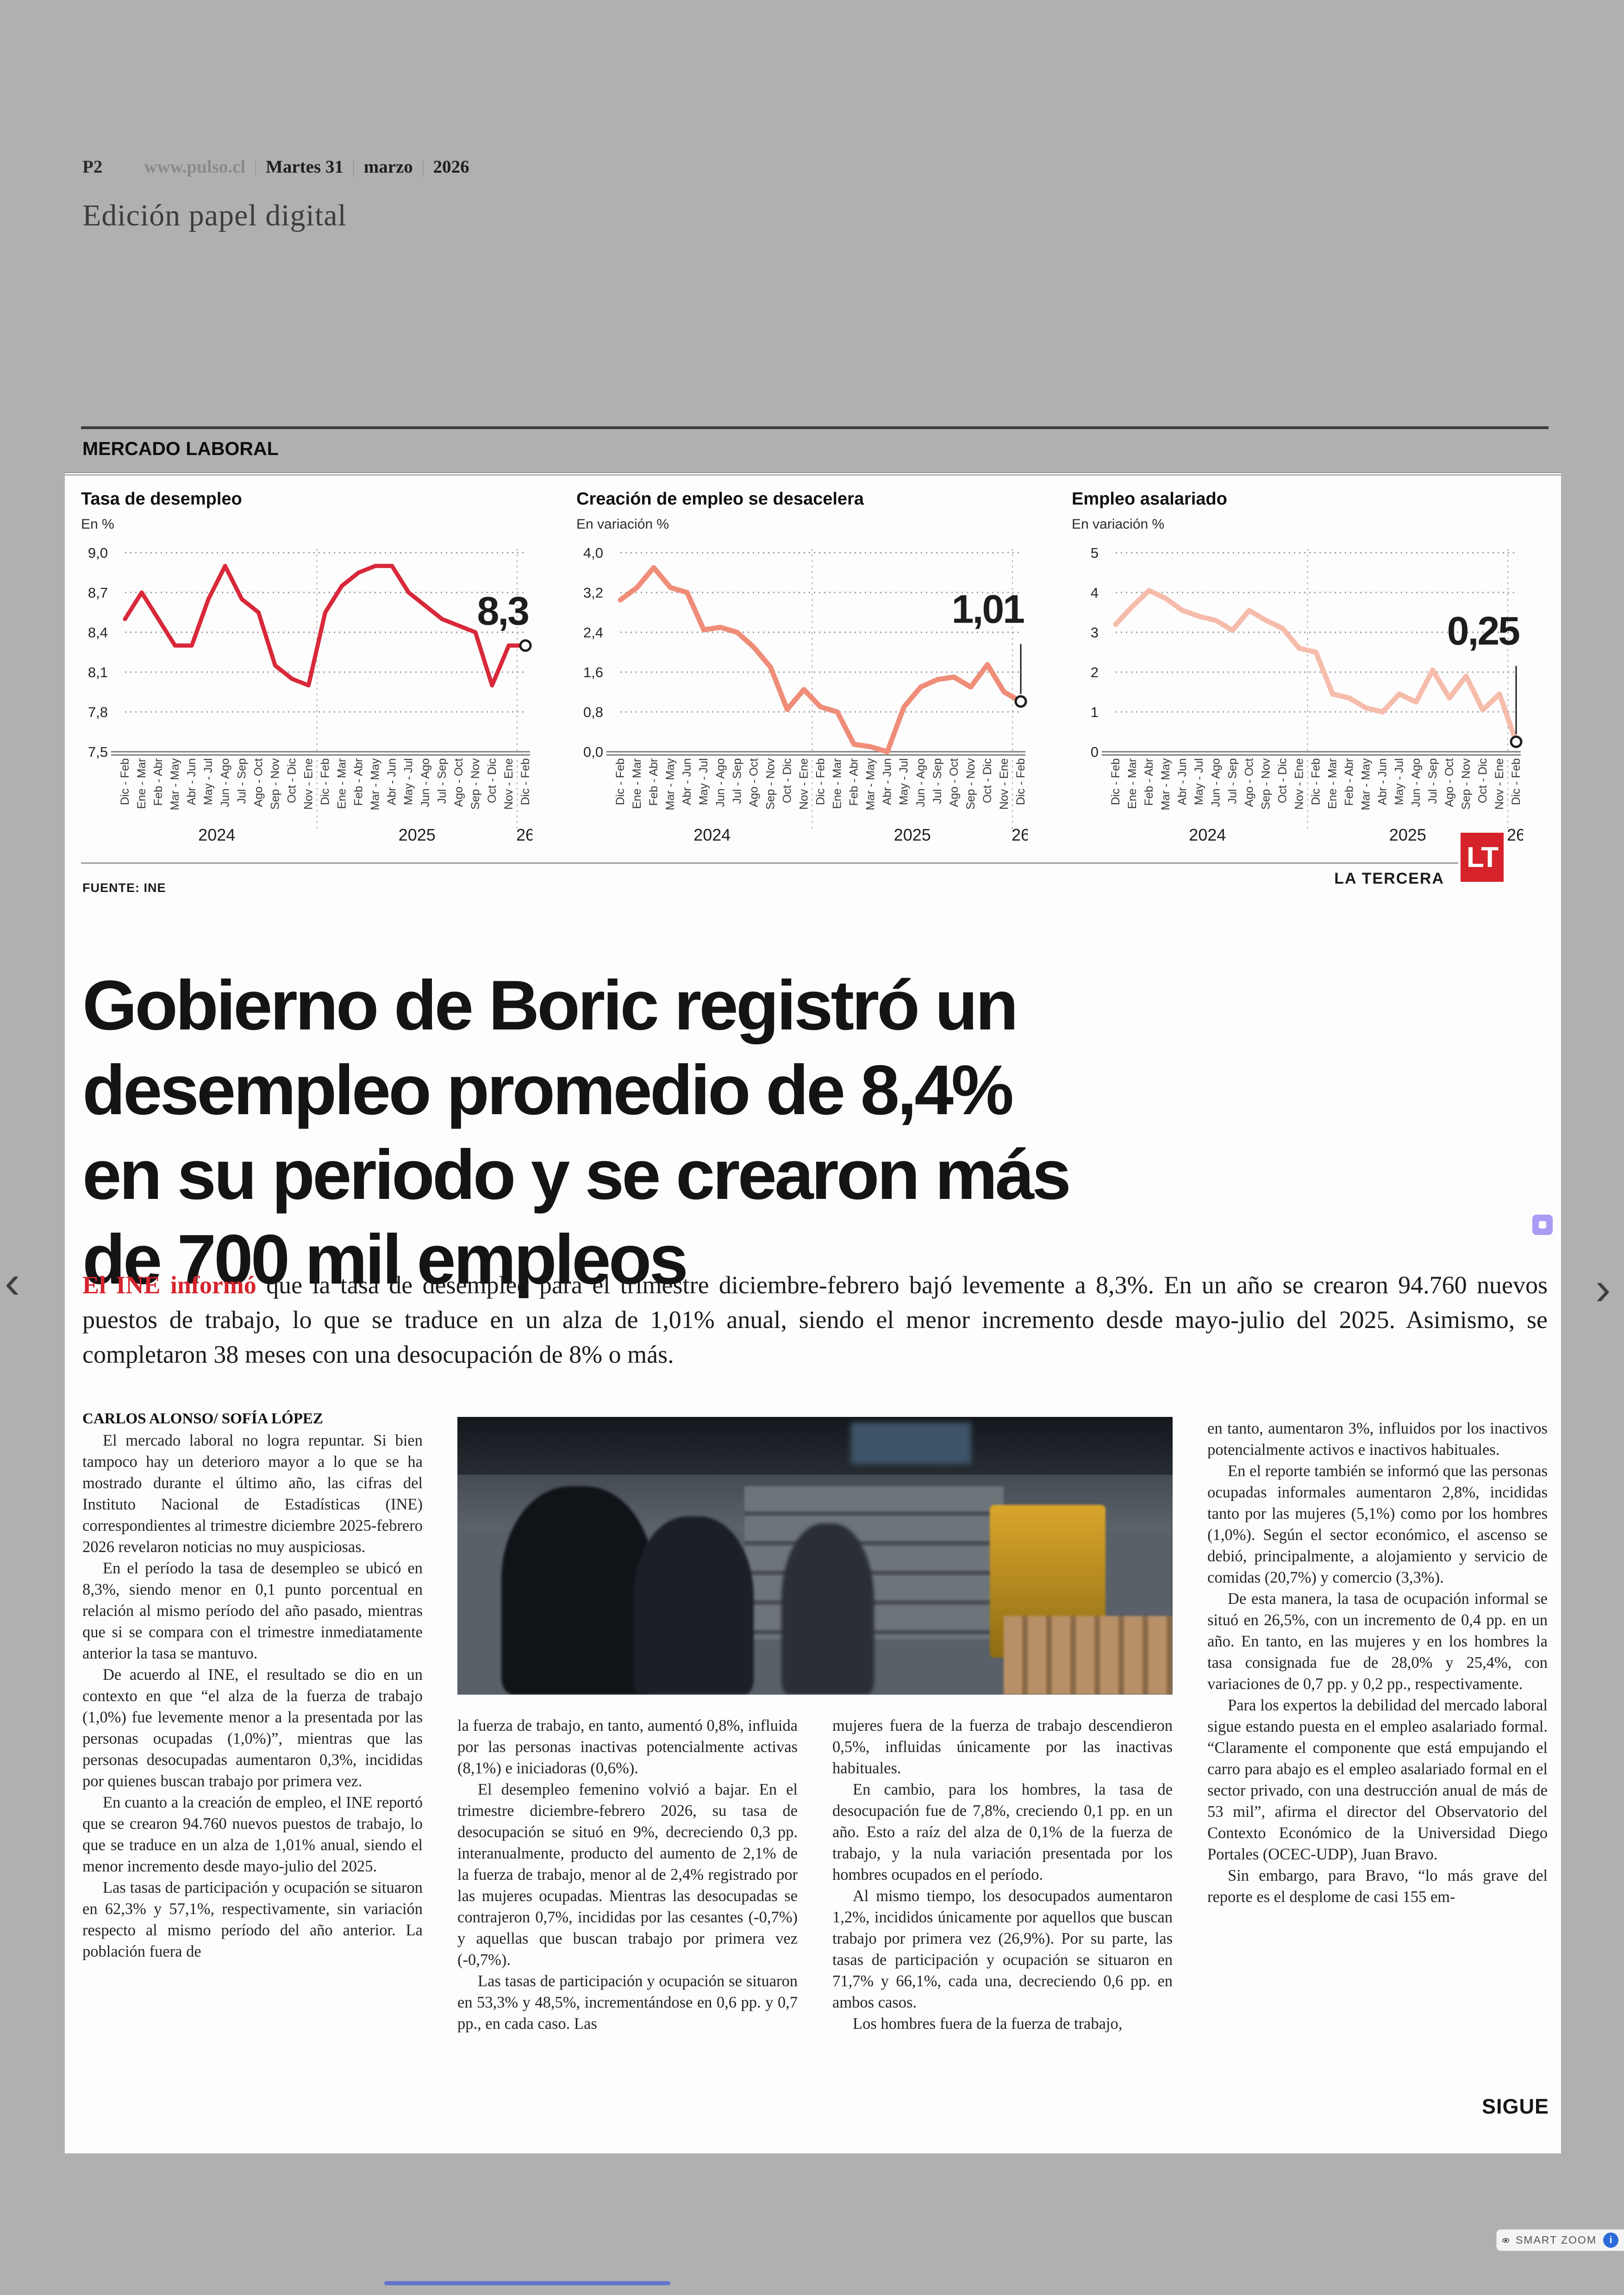  Describe the element at coordinates (97, 524) in the screenshot. I see `chart-subtitle: En %` at that location.